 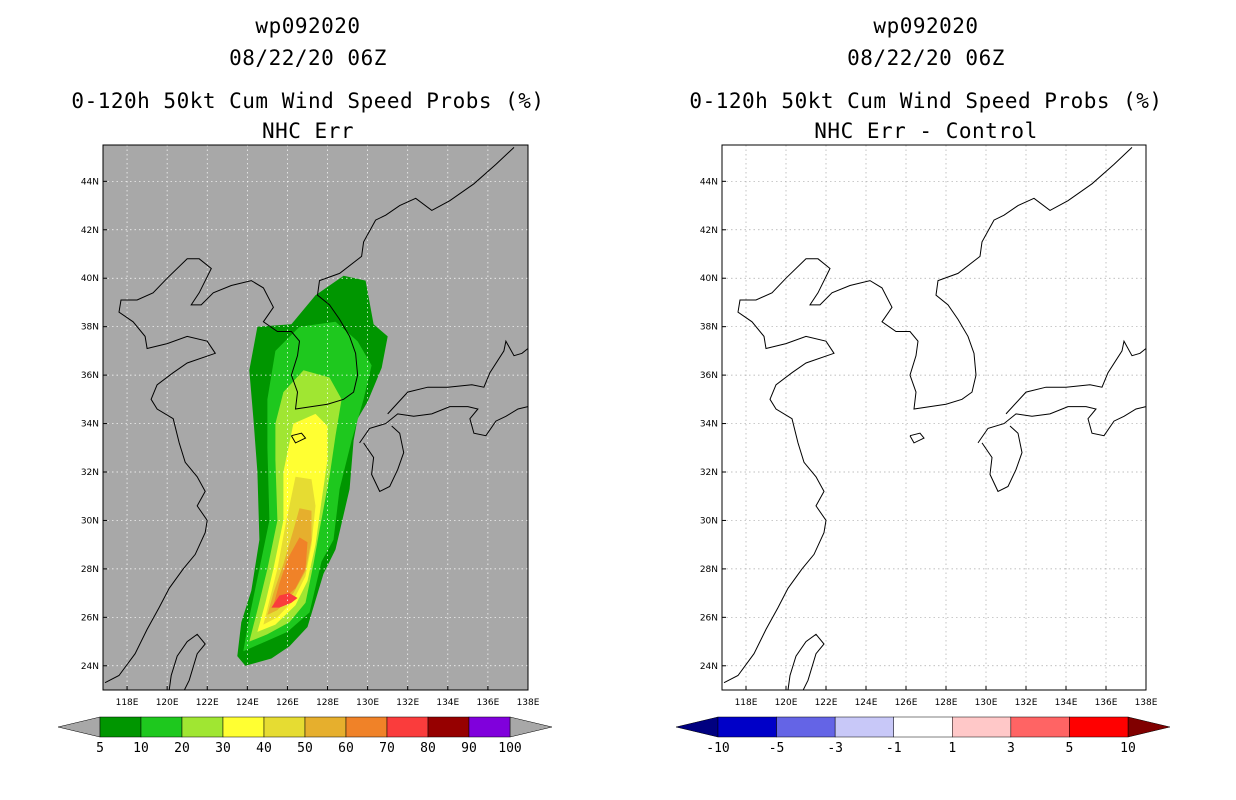 What do you see at coordinates (926, 58) in the screenshot?
I see `right-title-line2: 08/22/20 06Z` at bounding box center [926, 58].